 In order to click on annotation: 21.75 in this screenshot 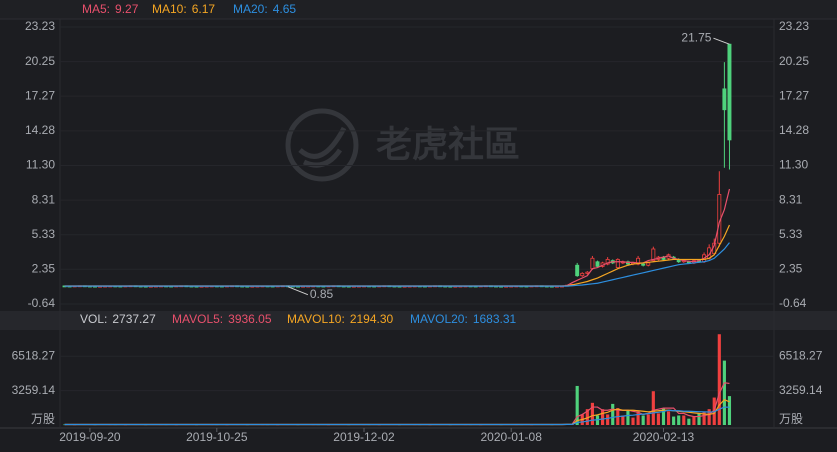, I will do `click(696, 37)`.